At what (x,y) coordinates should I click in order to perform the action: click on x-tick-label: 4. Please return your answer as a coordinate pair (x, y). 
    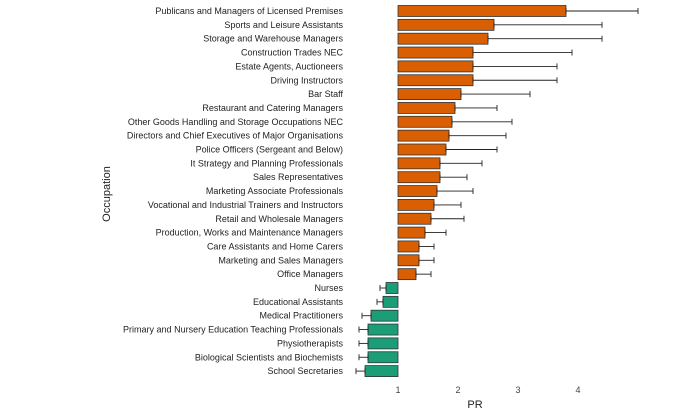
    Looking at the image, I should click on (577, 390).